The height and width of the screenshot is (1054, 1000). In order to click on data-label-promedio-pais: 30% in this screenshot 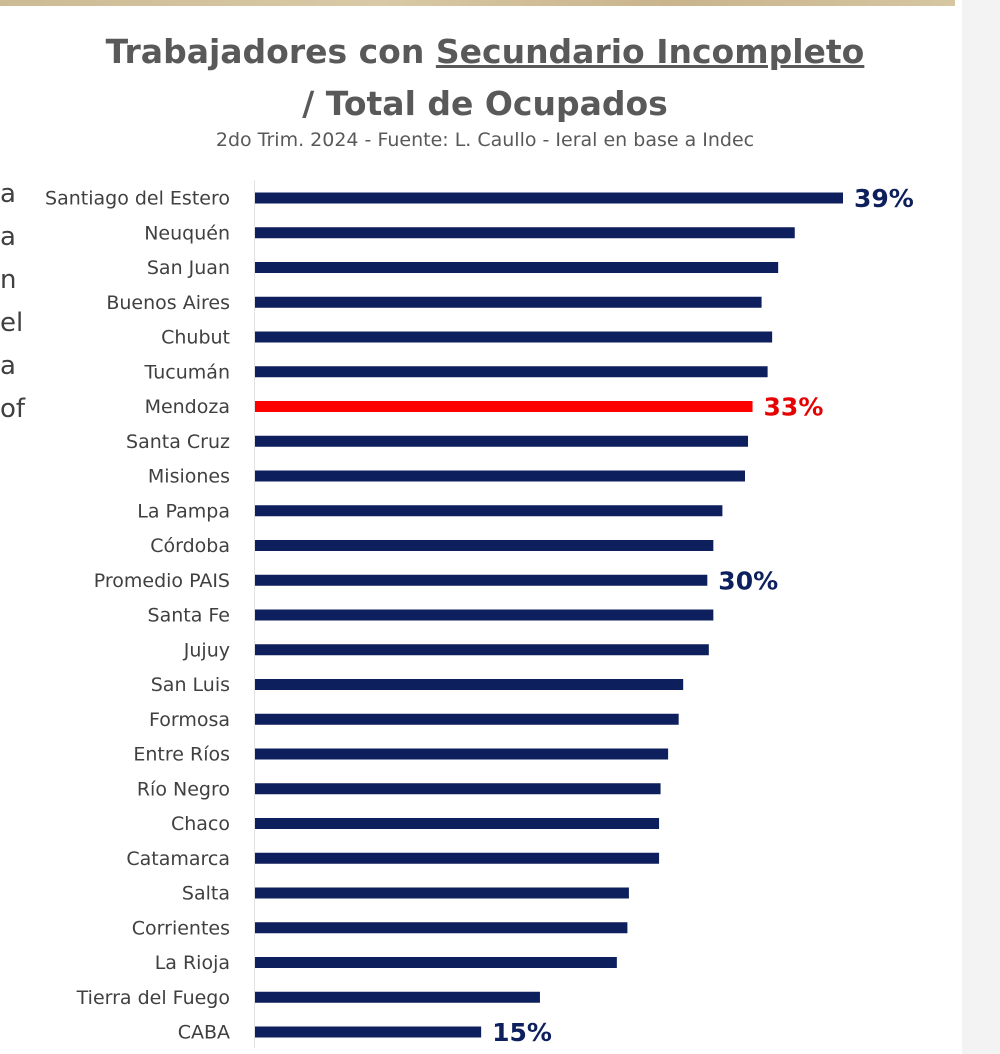, I will do `click(748, 580)`.